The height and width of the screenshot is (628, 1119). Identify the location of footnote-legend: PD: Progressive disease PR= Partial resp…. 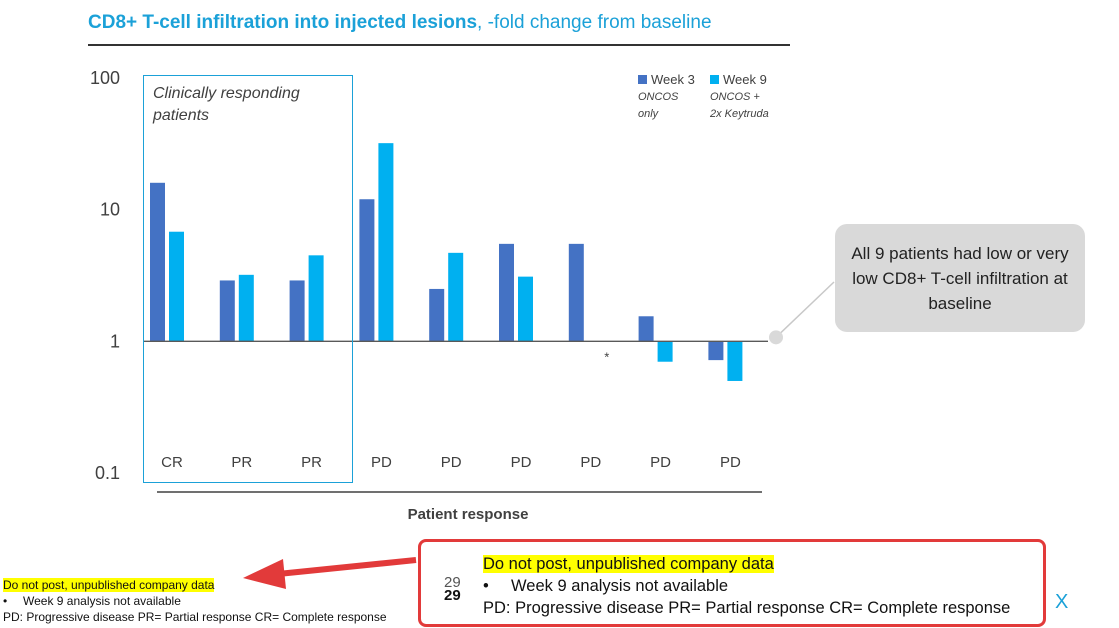
(195, 617).